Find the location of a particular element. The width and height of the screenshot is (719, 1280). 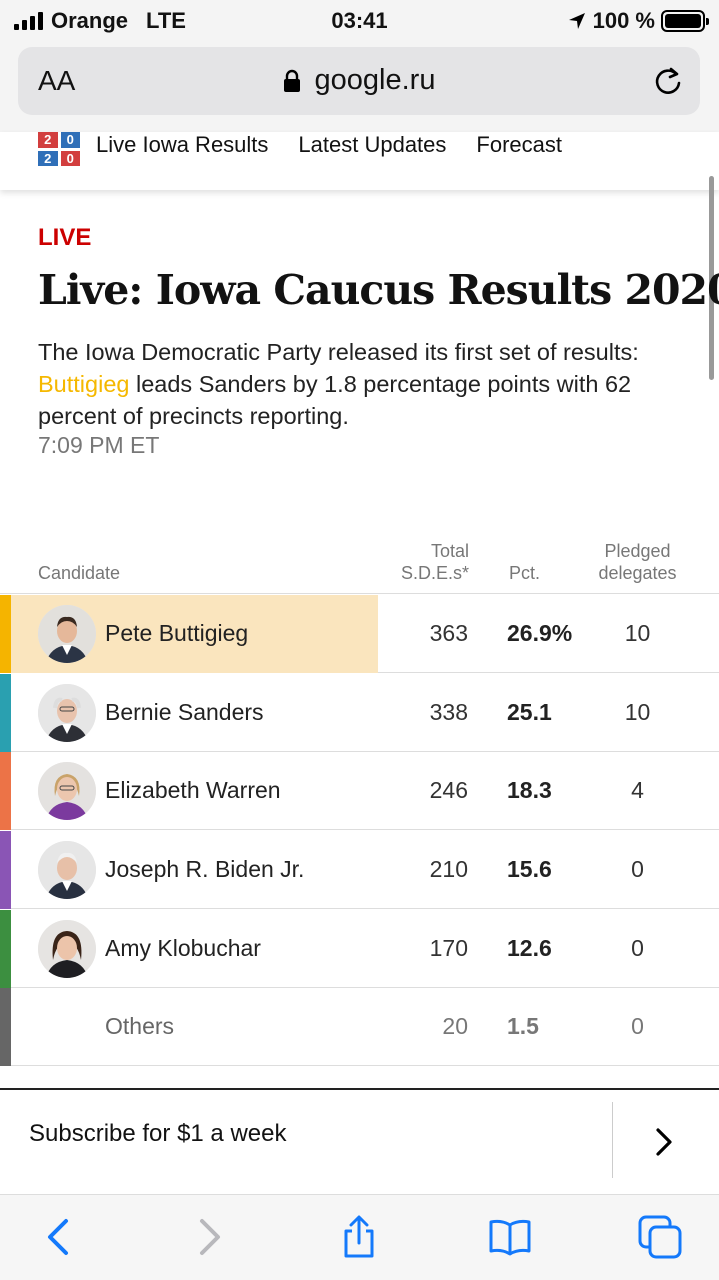

candidate-name: Amy Klobuchar is located at coordinates (183, 948).